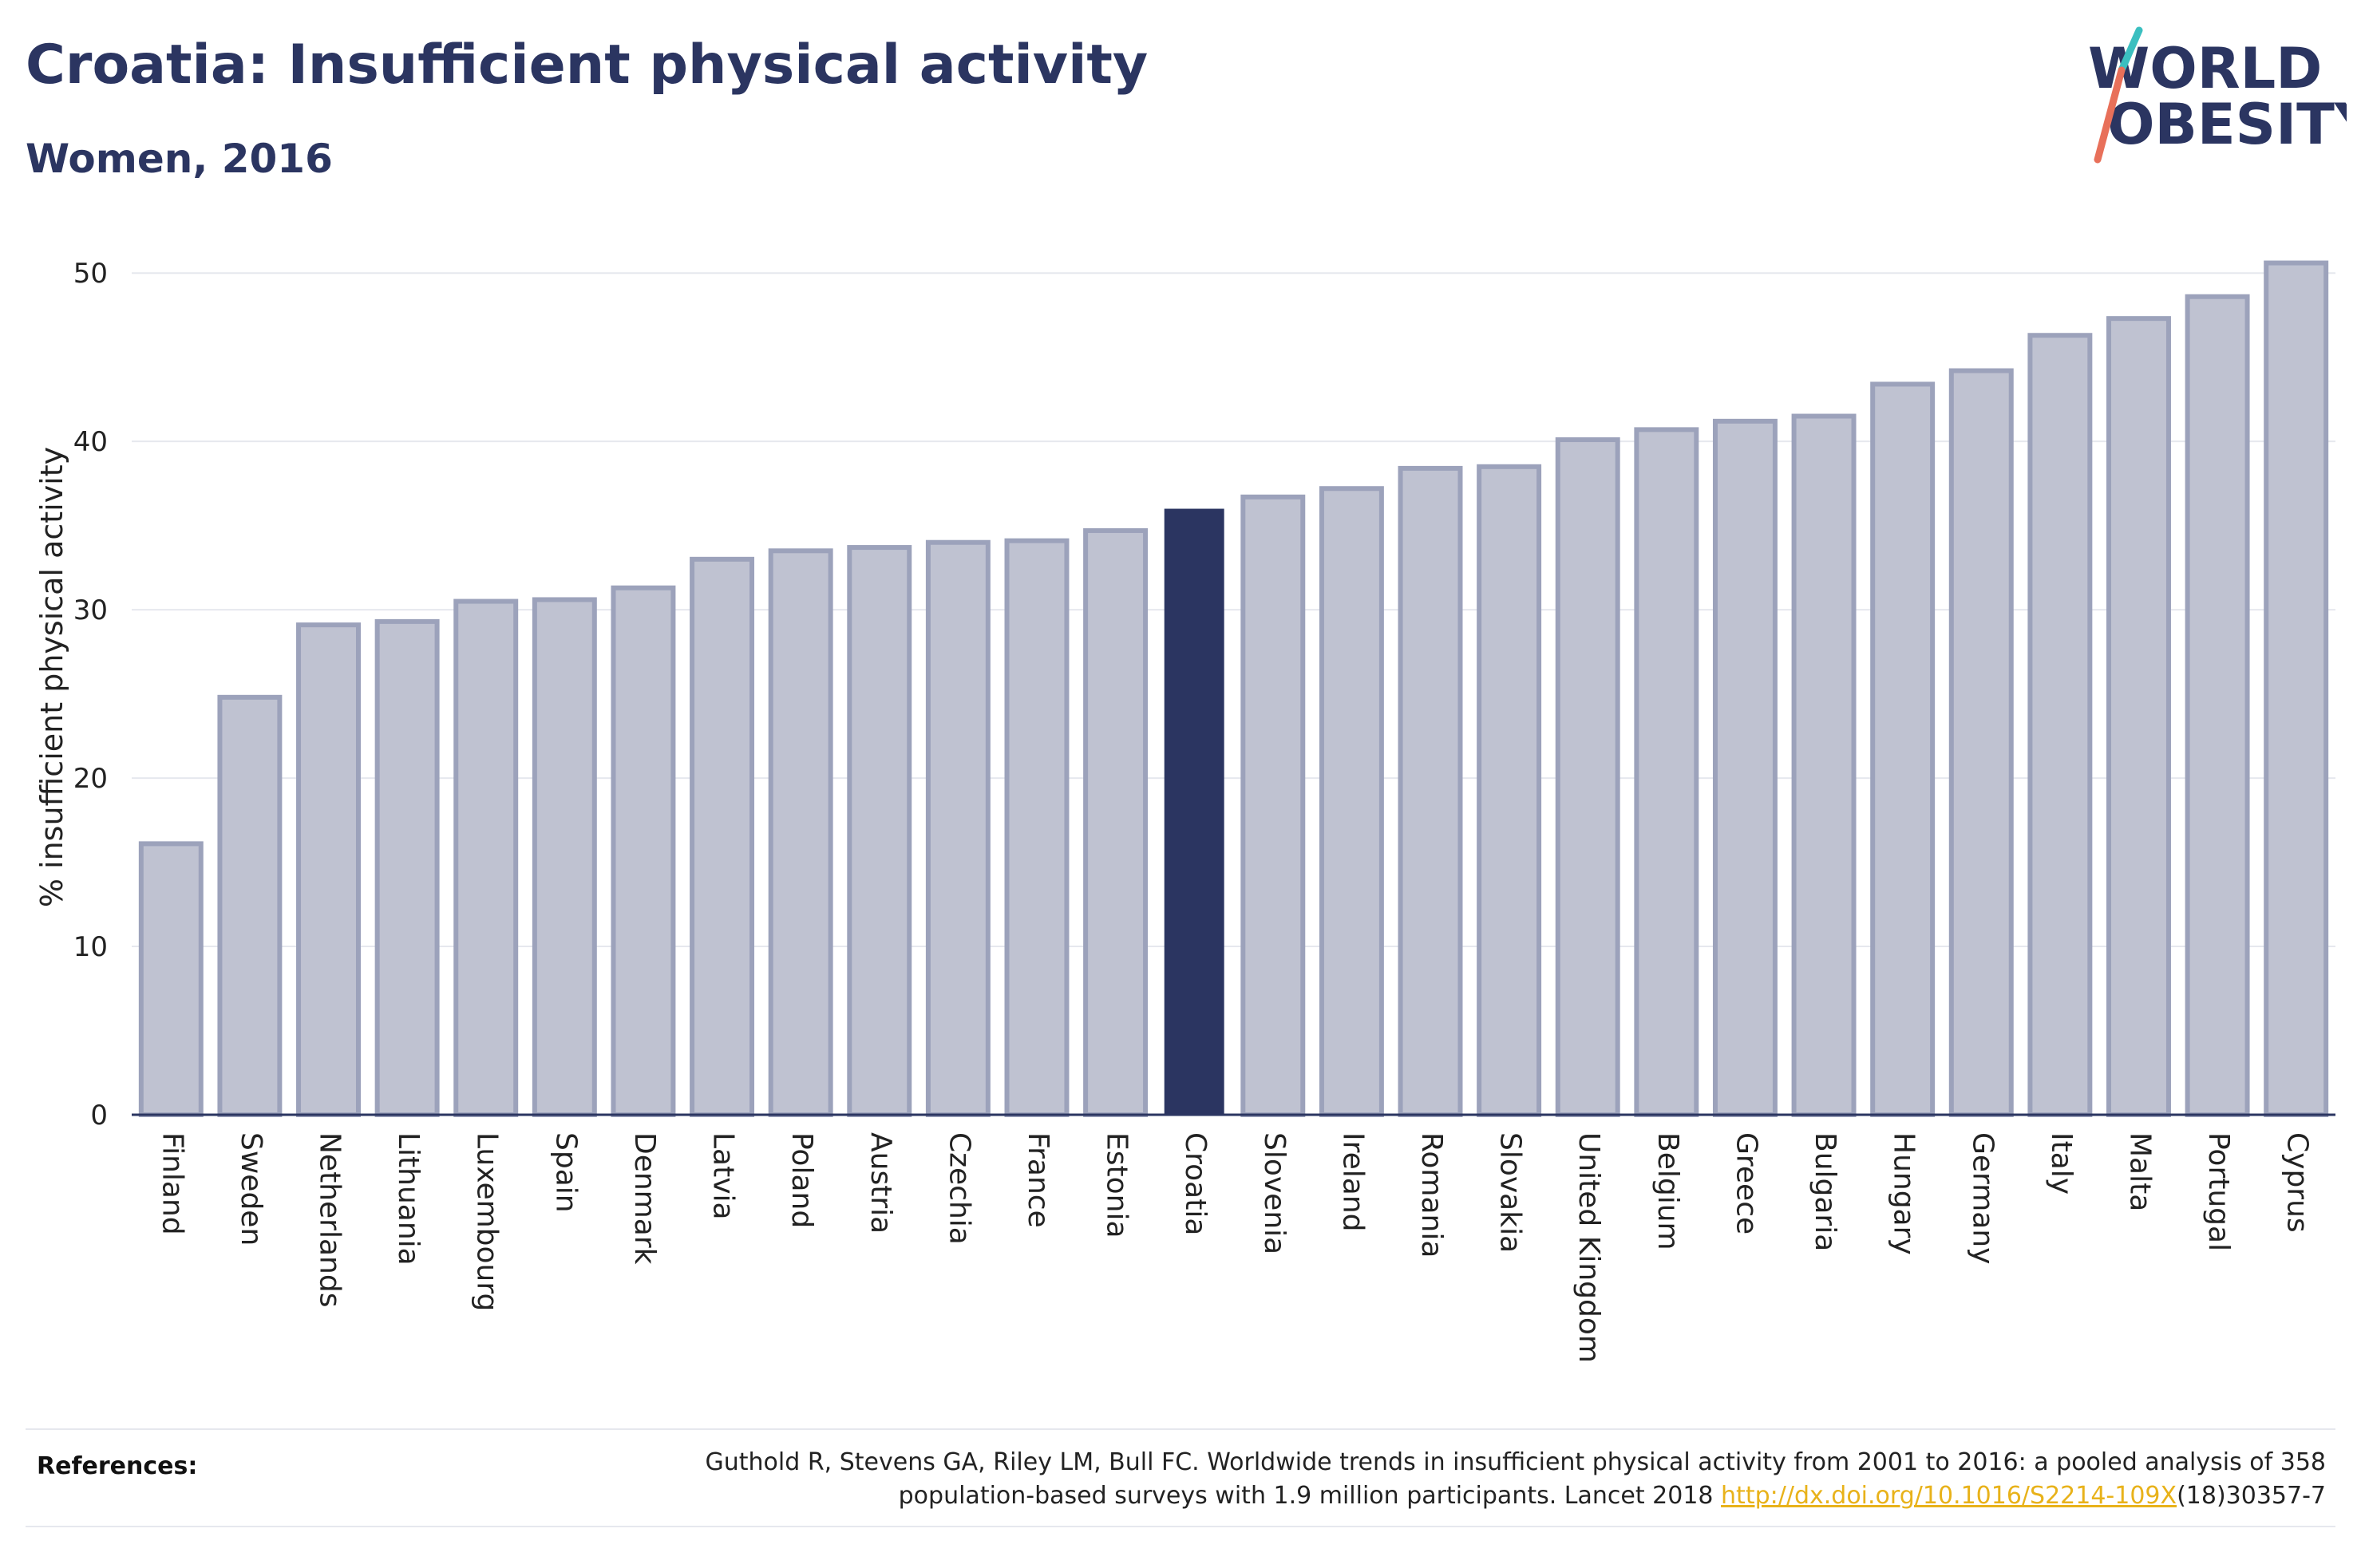 The image size is (2361, 1568). I want to click on y-tick-label: 0, so click(99, 1116).